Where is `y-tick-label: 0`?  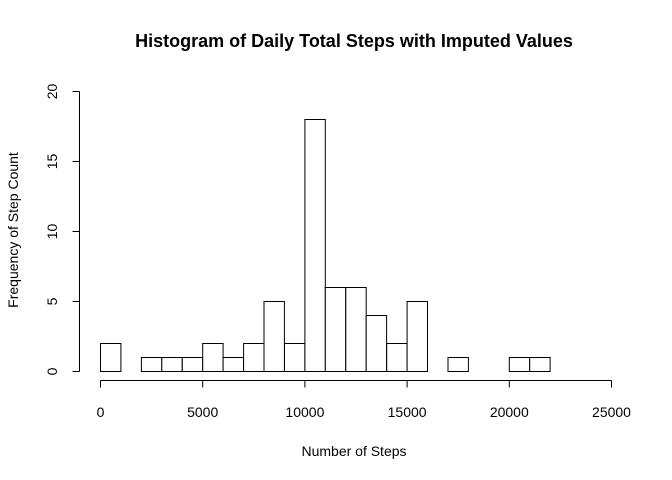
y-tick-label: 0 is located at coordinates (52, 371).